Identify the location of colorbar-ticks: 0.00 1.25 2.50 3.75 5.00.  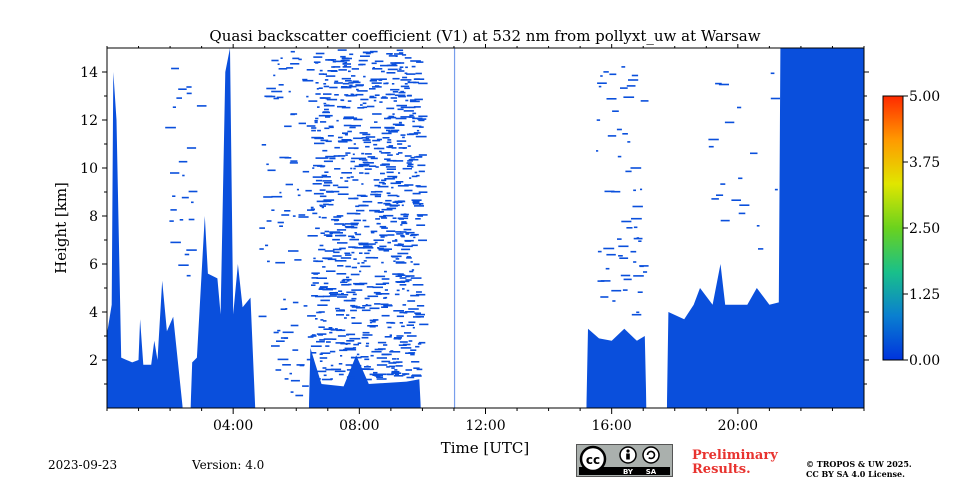
(921, 229).